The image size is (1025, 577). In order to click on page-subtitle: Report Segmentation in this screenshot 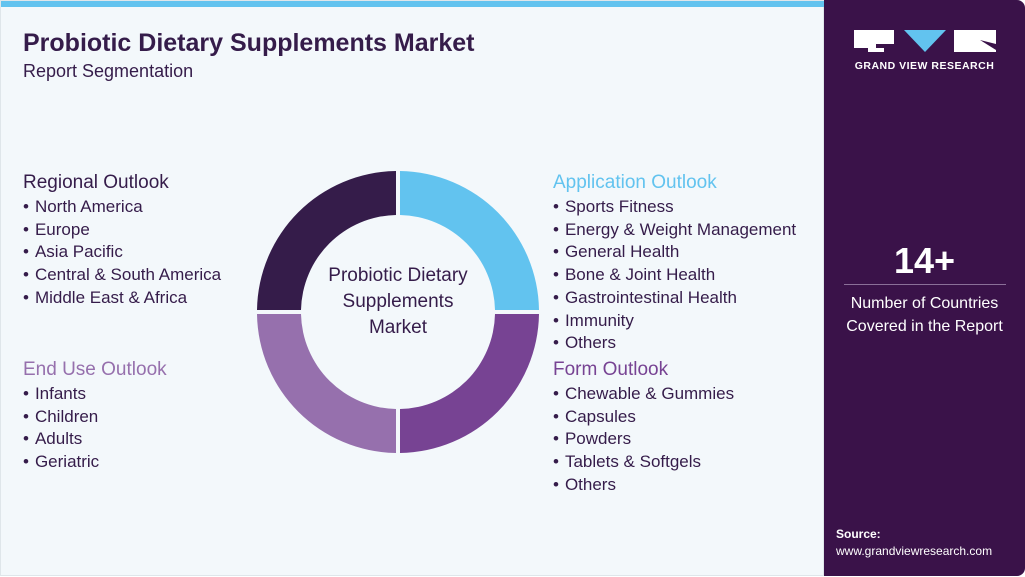, I will do `click(108, 71)`.